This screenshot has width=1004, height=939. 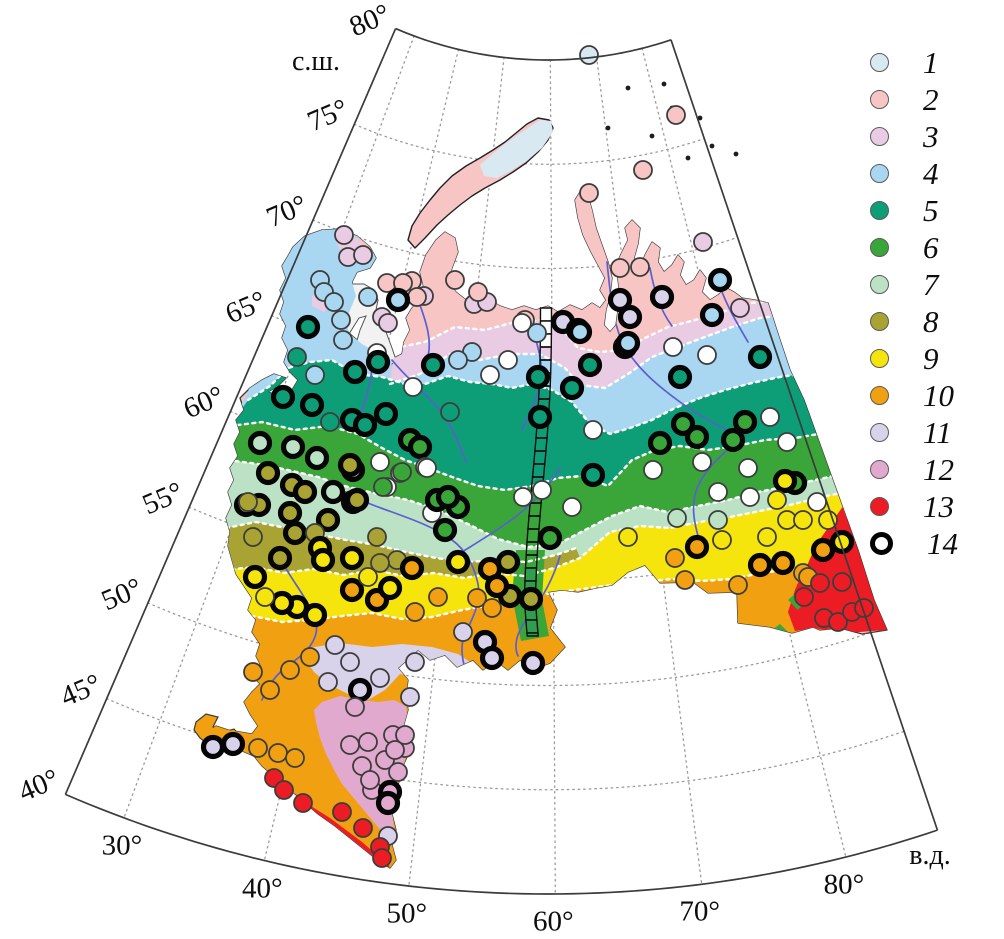 What do you see at coordinates (553, 921) in the screenshot?
I see `lon-tick-label-60: 60°` at bounding box center [553, 921].